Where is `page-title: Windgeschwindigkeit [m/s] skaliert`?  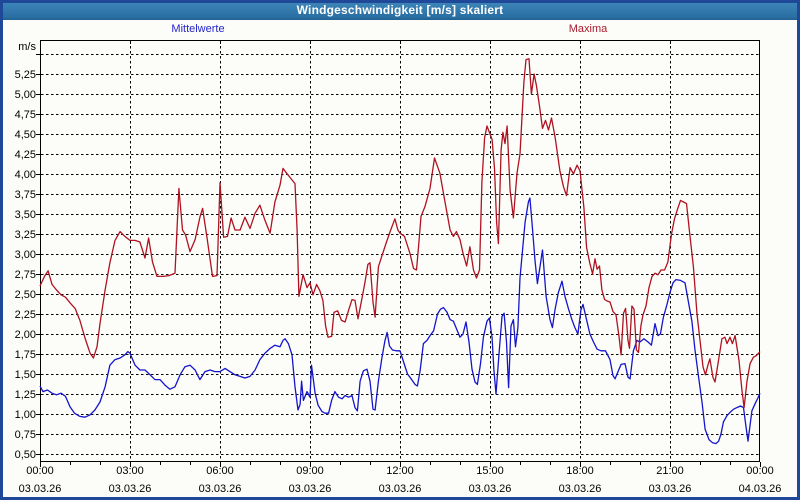
page-title: Windgeschwindigkeit [m/s] skaliert is located at coordinates (400, 10).